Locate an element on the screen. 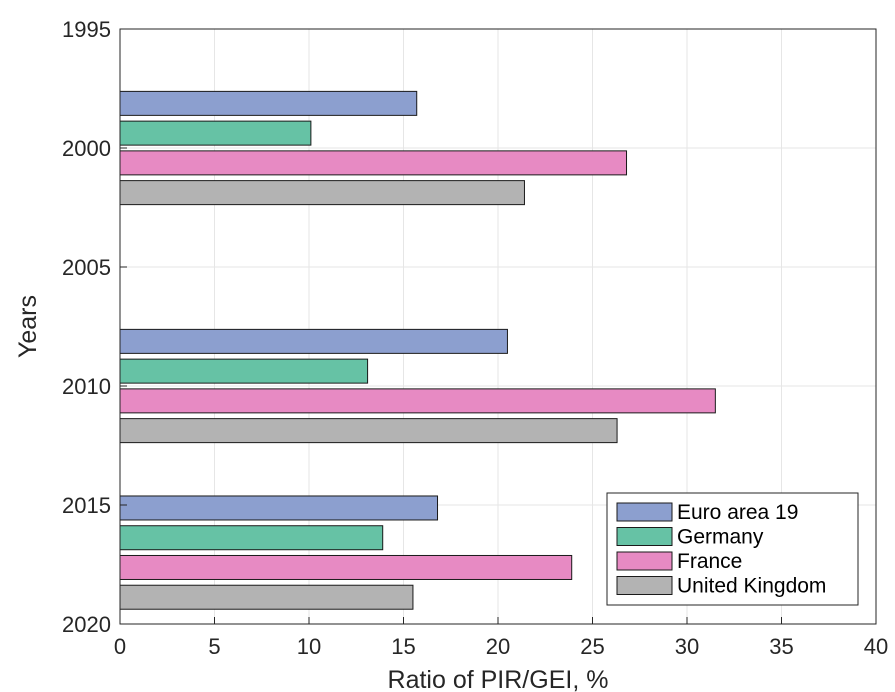 Image resolution: width=895 pixels, height=692 pixels. x-tick-label: 15 is located at coordinates (403, 646).